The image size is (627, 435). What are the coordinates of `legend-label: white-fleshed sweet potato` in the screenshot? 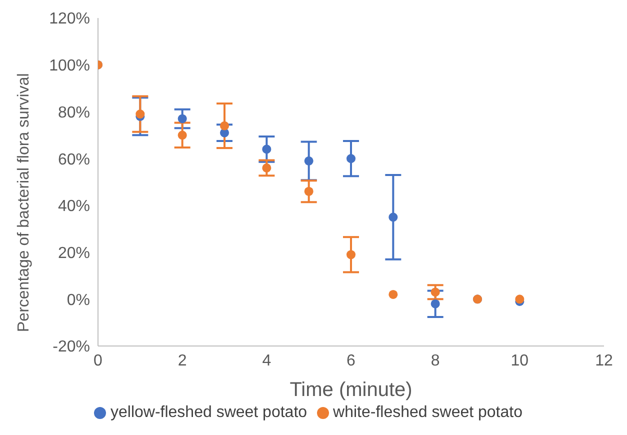 It's located at (427, 412).